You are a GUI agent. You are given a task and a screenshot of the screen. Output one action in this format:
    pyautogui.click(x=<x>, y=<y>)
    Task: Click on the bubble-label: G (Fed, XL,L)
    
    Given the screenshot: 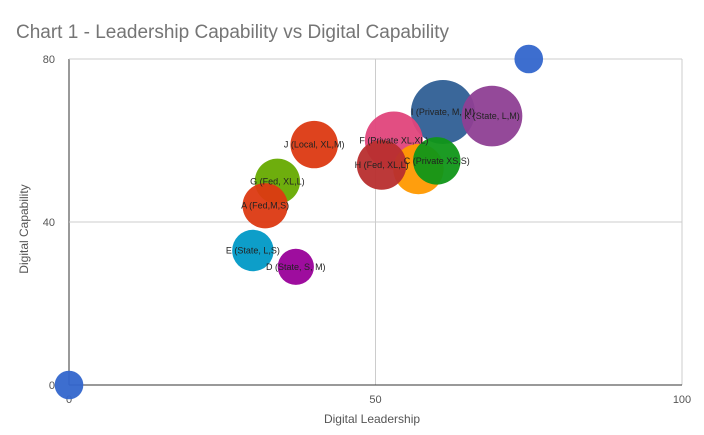 What is the action you would take?
    pyautogui.click(x=277, y=181)
    